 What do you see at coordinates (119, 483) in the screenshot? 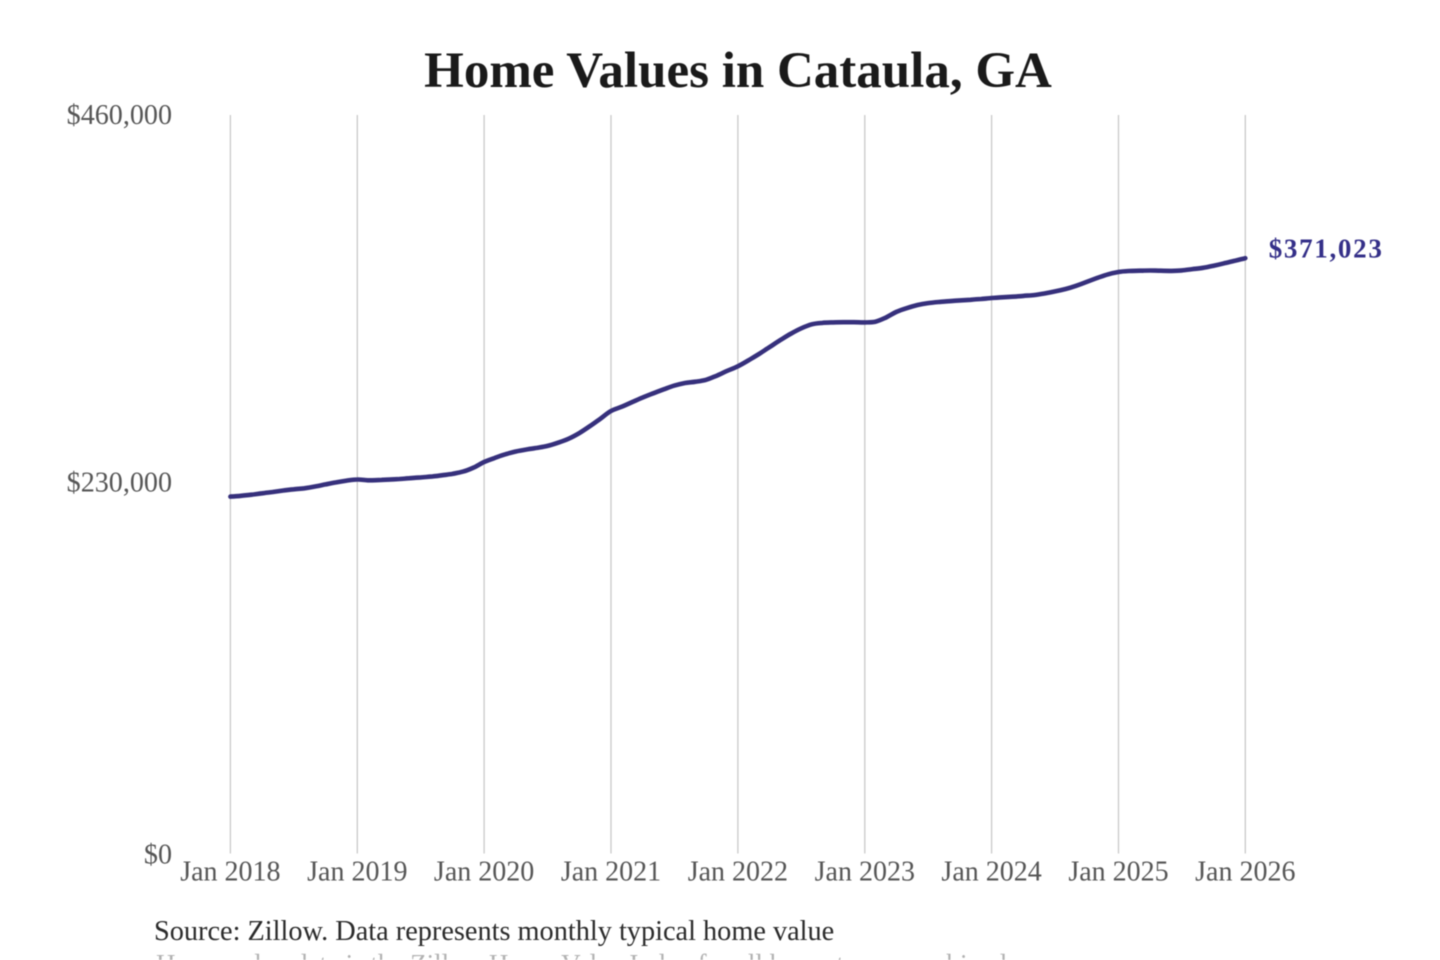
I see `svg-text: $230,000` at bounding box center [119, 483].